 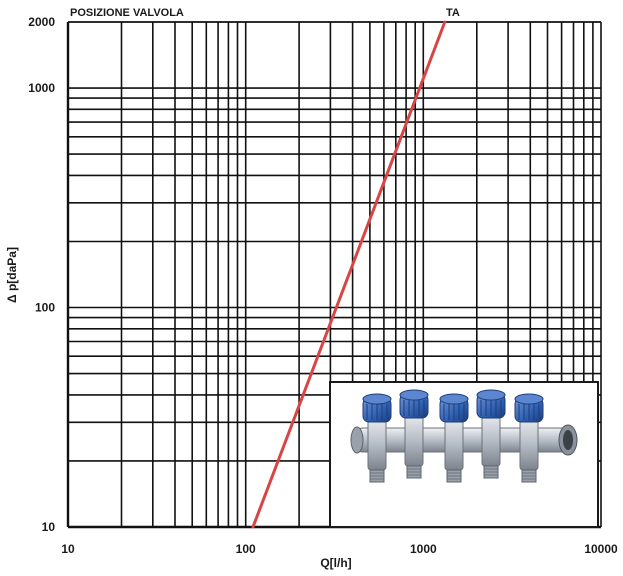 I want to click on y-axis-title: Δ p[daPa], so click(x=12, y=275).